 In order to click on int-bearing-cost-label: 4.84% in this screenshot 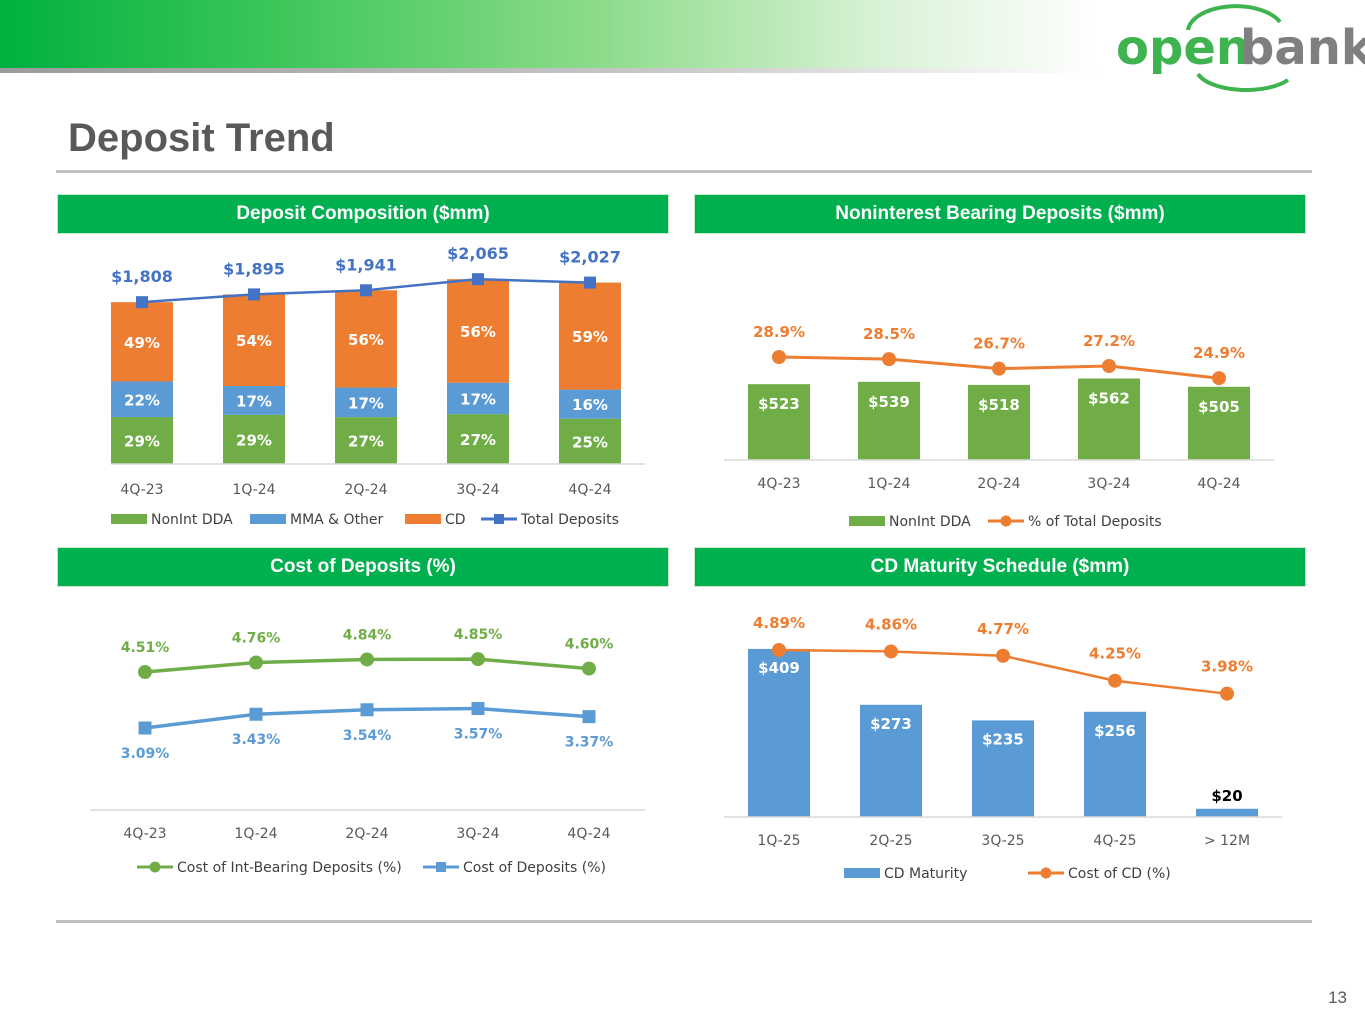, I will do `click(367, 635)`.